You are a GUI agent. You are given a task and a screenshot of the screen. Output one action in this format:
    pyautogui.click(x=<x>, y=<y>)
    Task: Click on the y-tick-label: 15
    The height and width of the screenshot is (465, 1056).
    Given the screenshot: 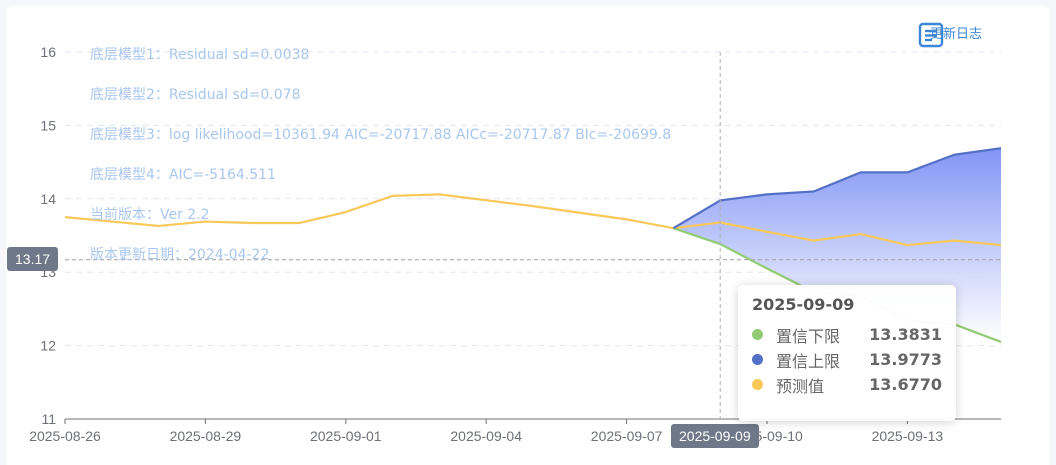 What is the action you would take?
    pyautogui.click(x=48, y=125)
    